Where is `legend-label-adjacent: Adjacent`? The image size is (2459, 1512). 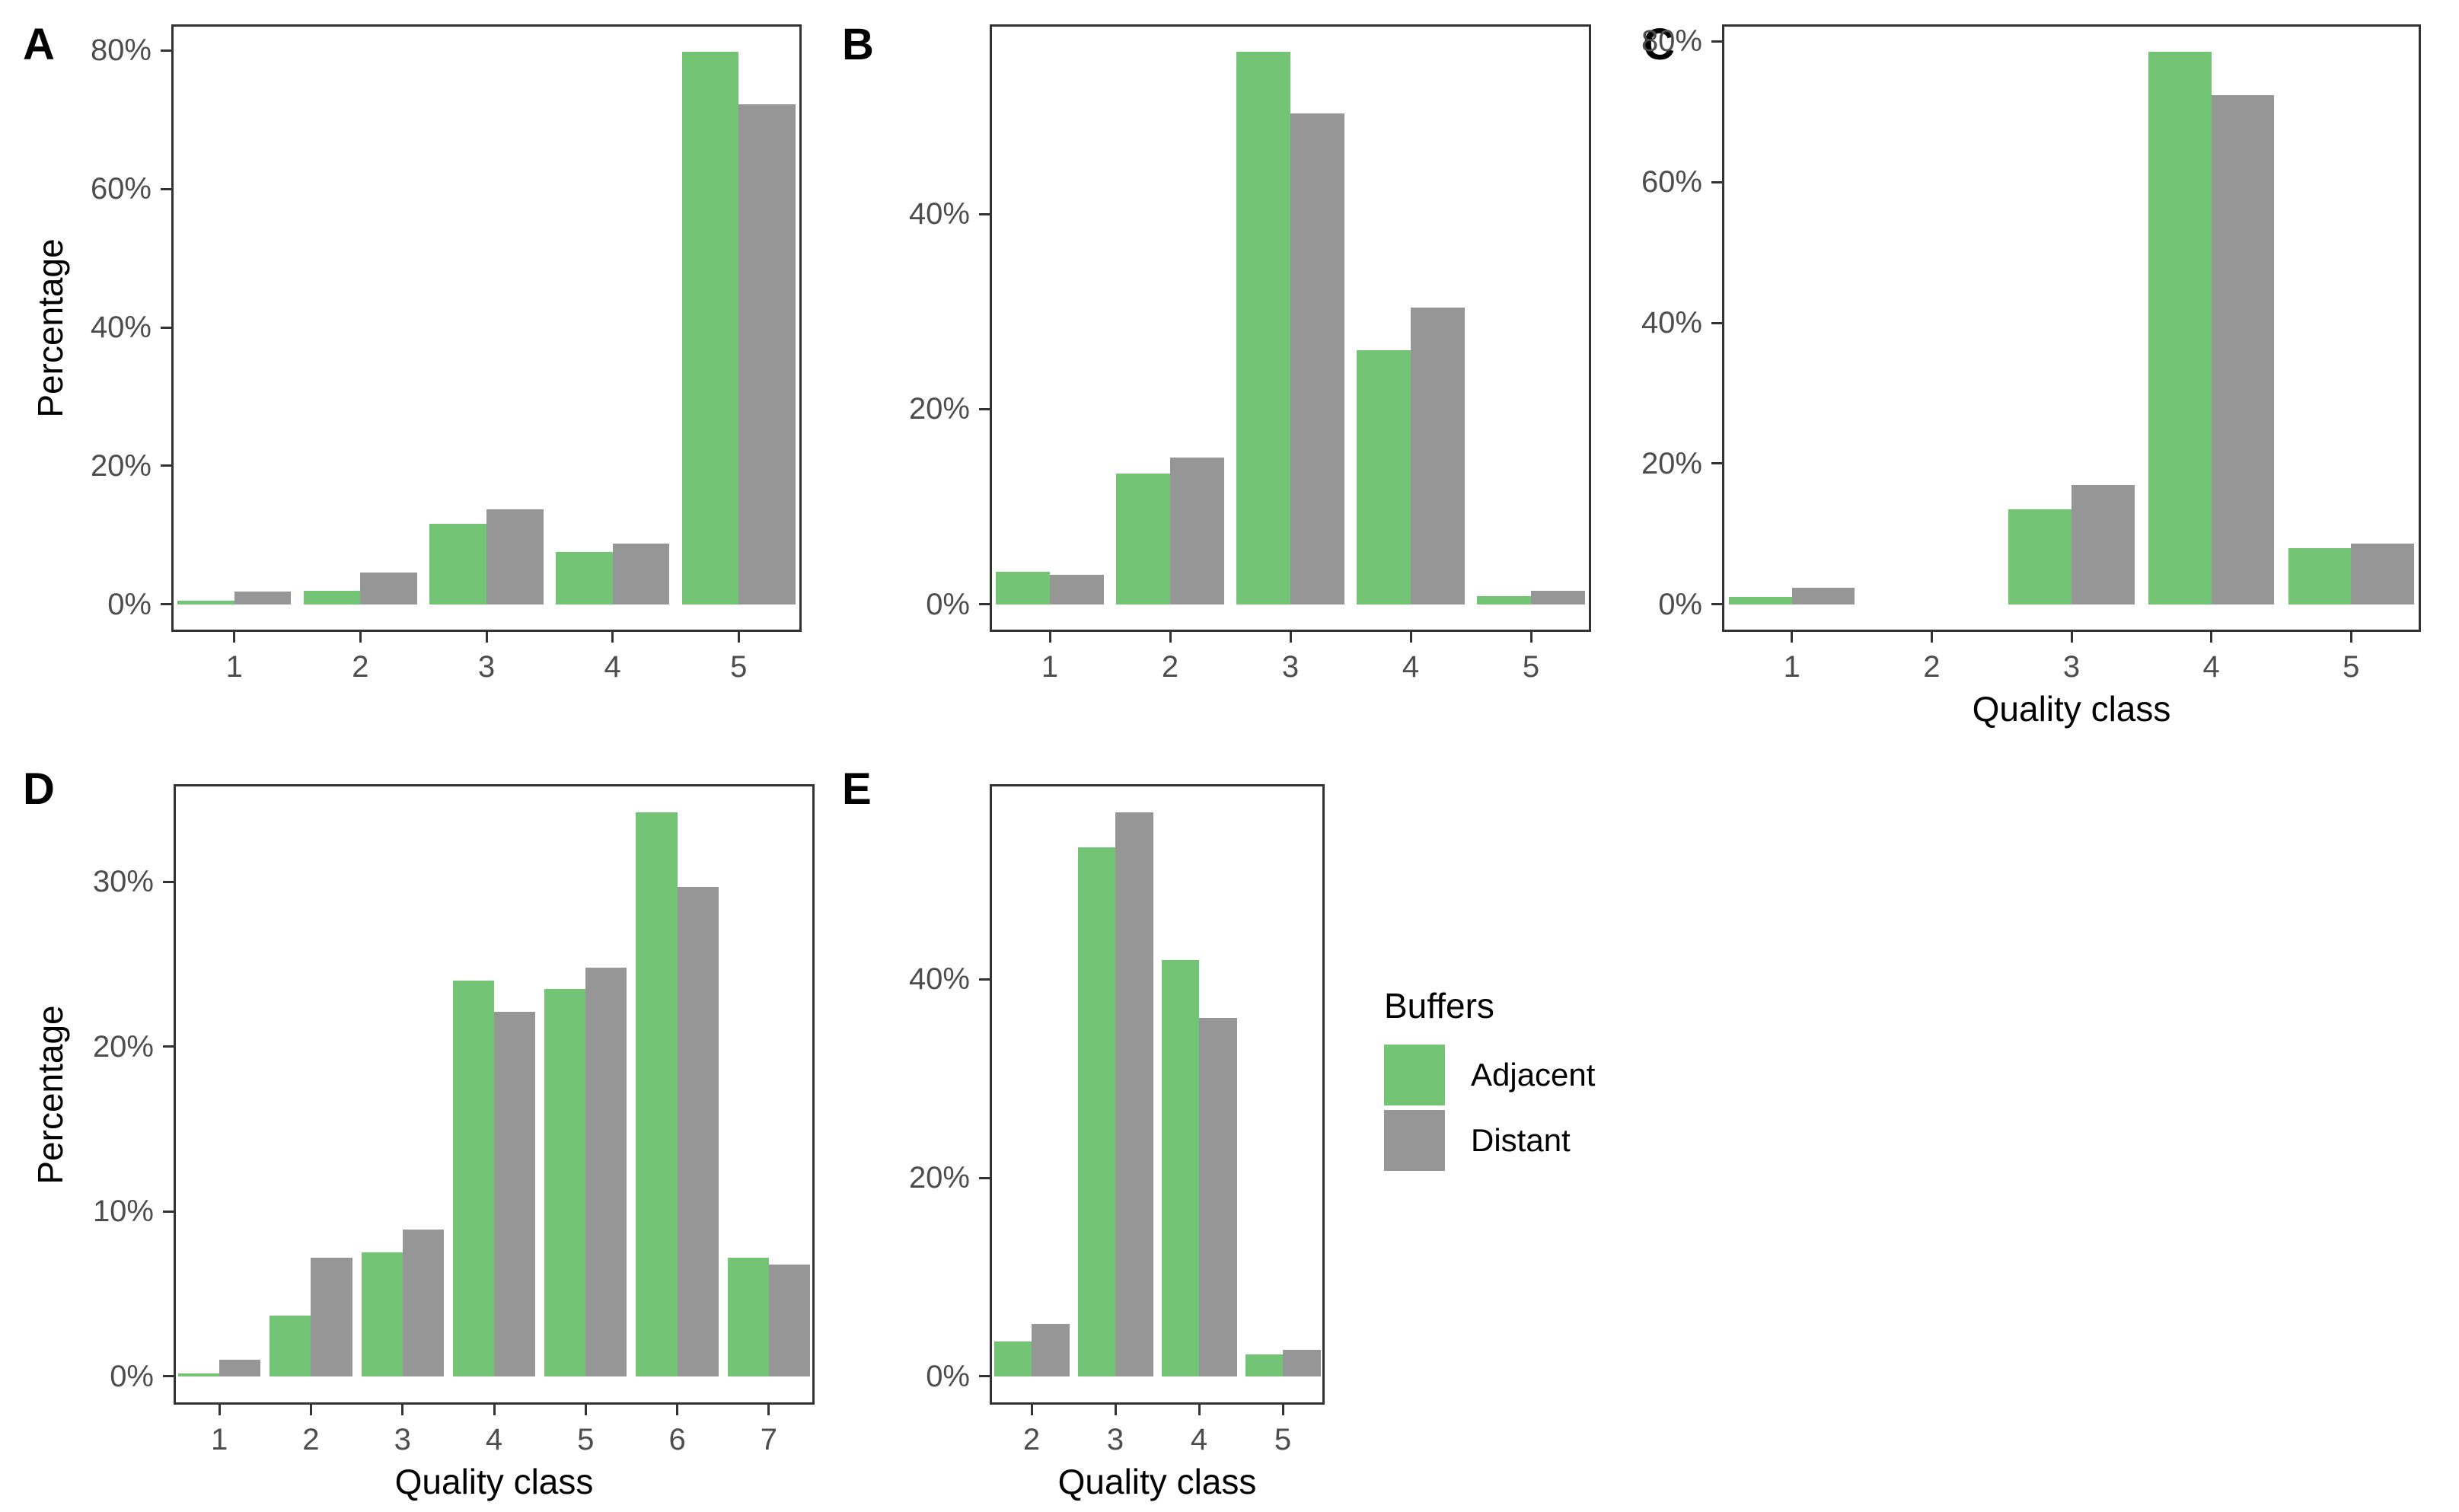 legend-label-adjacent: Adjacent is located at coordinates (1533, 1075).